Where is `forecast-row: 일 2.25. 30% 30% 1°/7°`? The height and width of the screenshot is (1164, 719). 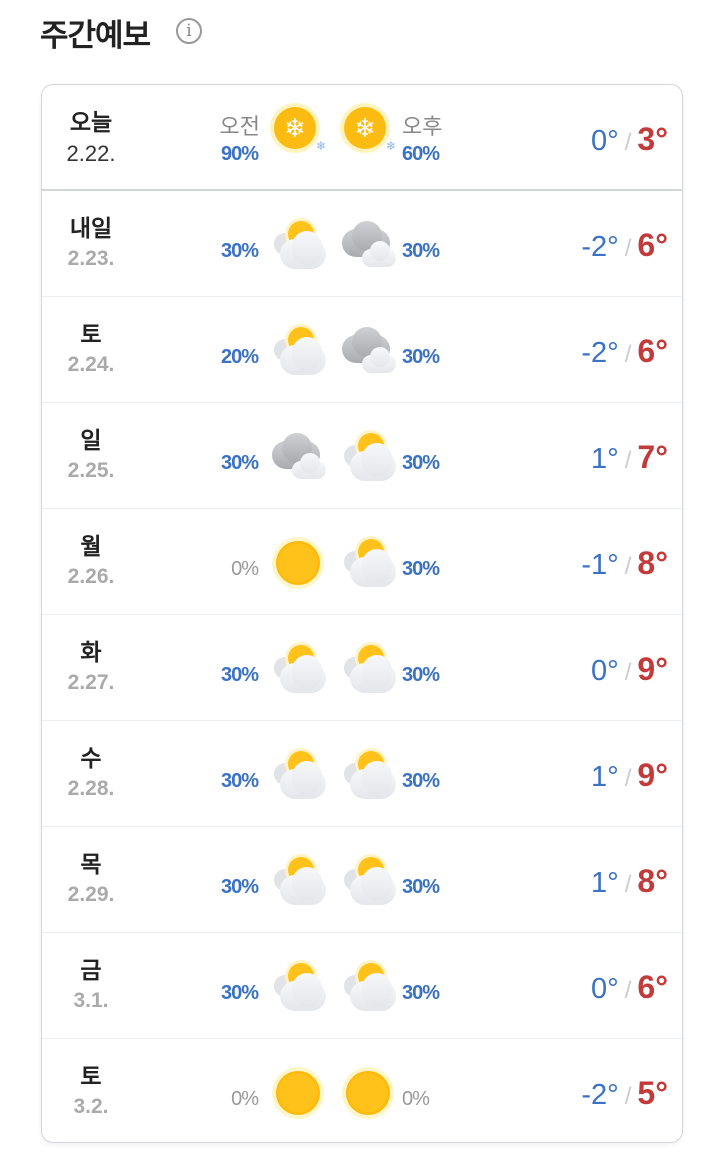
forecast-row: 일 2.25. 30% 30% 1°/7° is located at coordinates (362, 456).